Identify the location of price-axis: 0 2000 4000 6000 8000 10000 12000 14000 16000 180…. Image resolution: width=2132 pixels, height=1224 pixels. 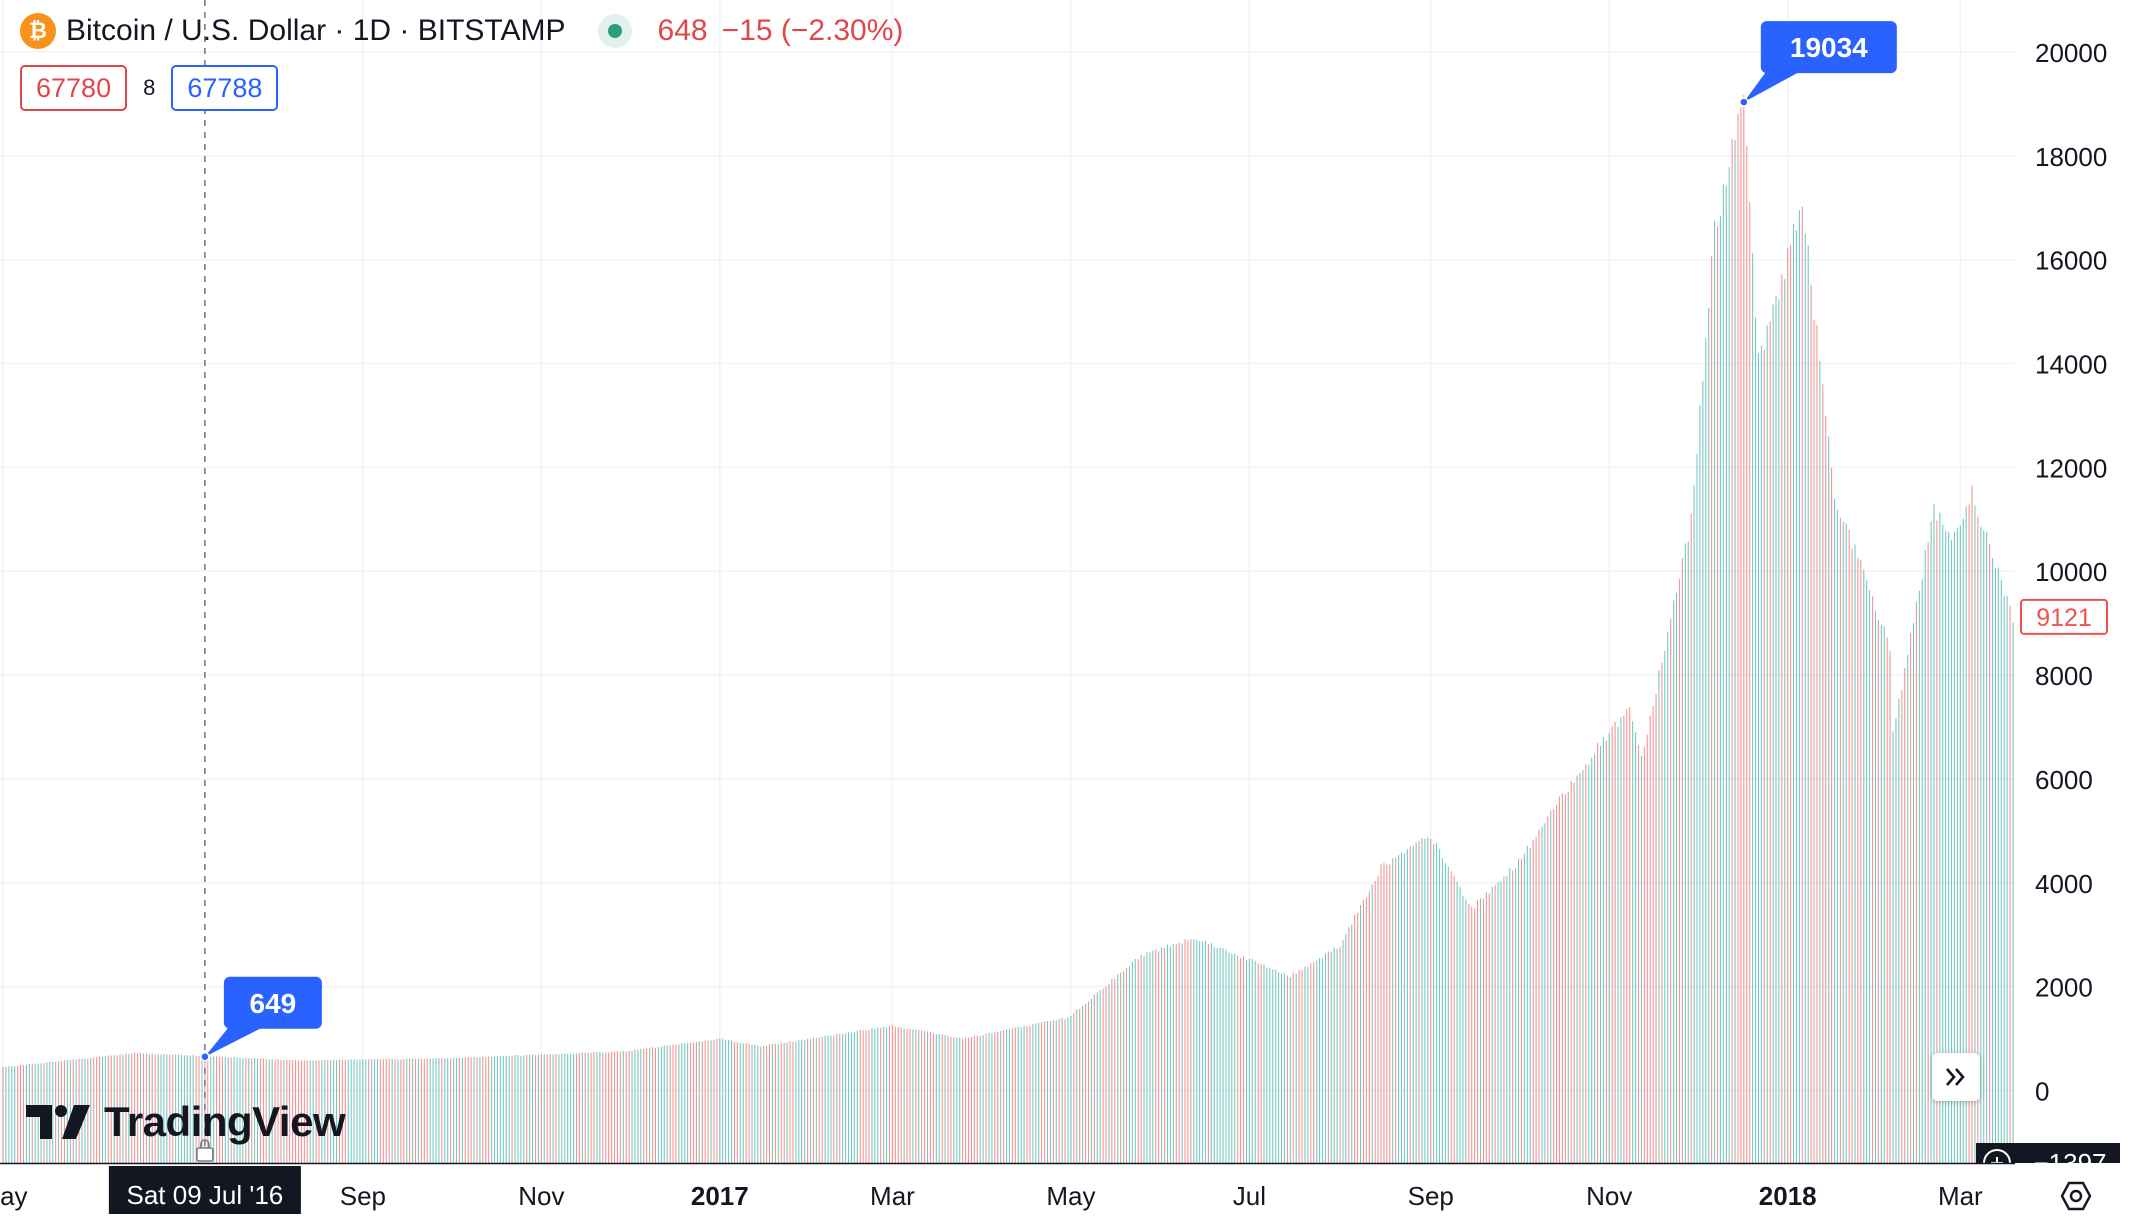
(2054, 589).